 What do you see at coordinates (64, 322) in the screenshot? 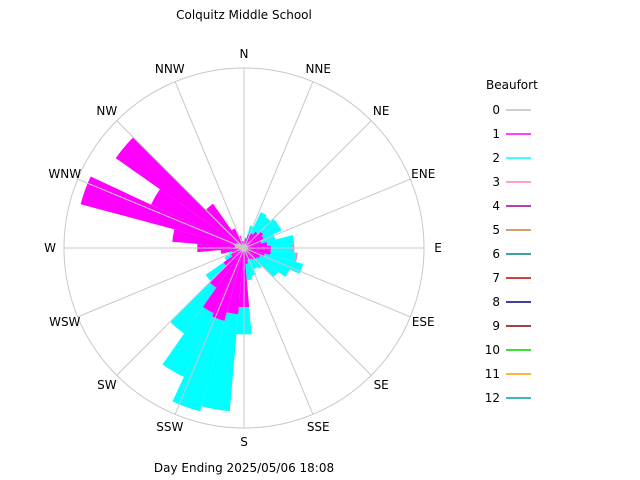
I see `direction-label-wsw: WSW` at bounding box center [64, 322].